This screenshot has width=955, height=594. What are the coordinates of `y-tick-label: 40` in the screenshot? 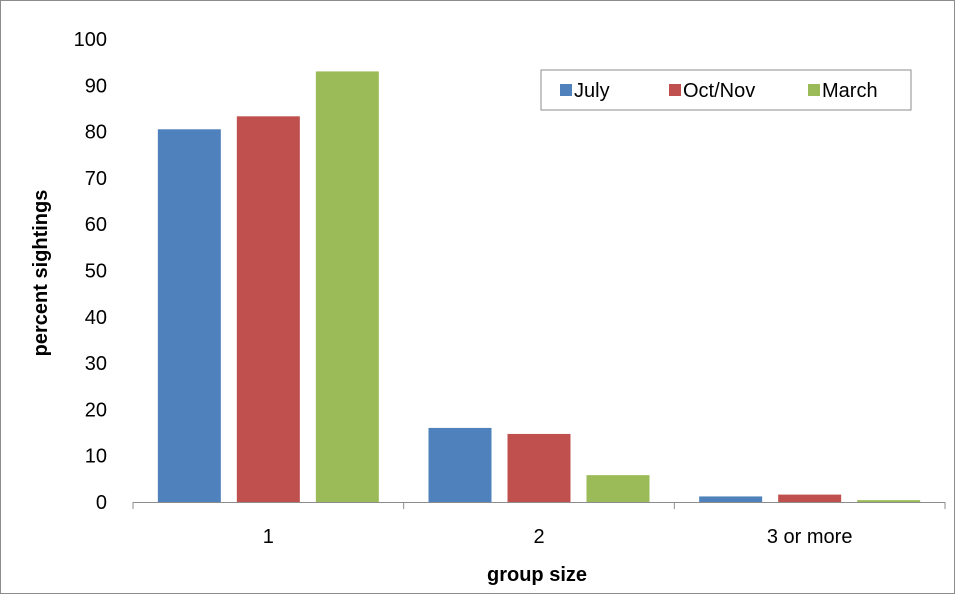 It's located at (96, 318).